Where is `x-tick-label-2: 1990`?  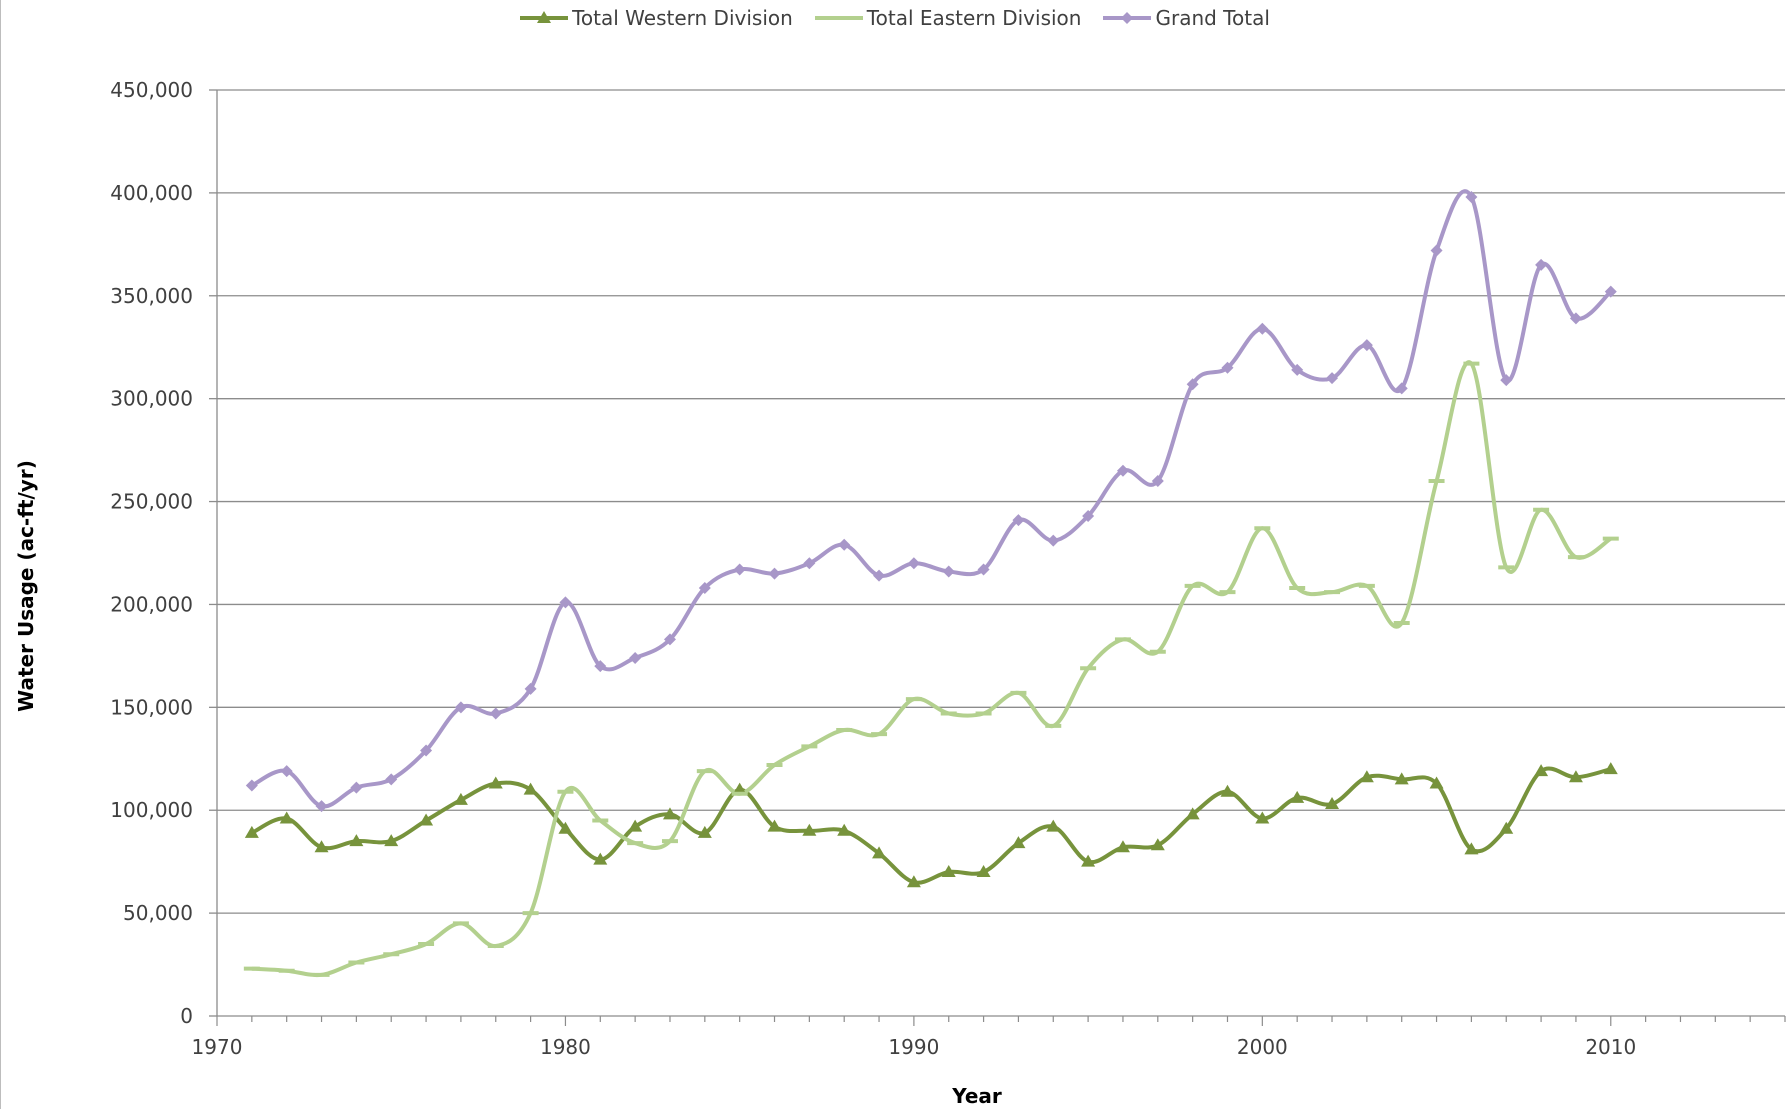 x-tick-label-2: 1990 is located at coordinates (913, 1047).